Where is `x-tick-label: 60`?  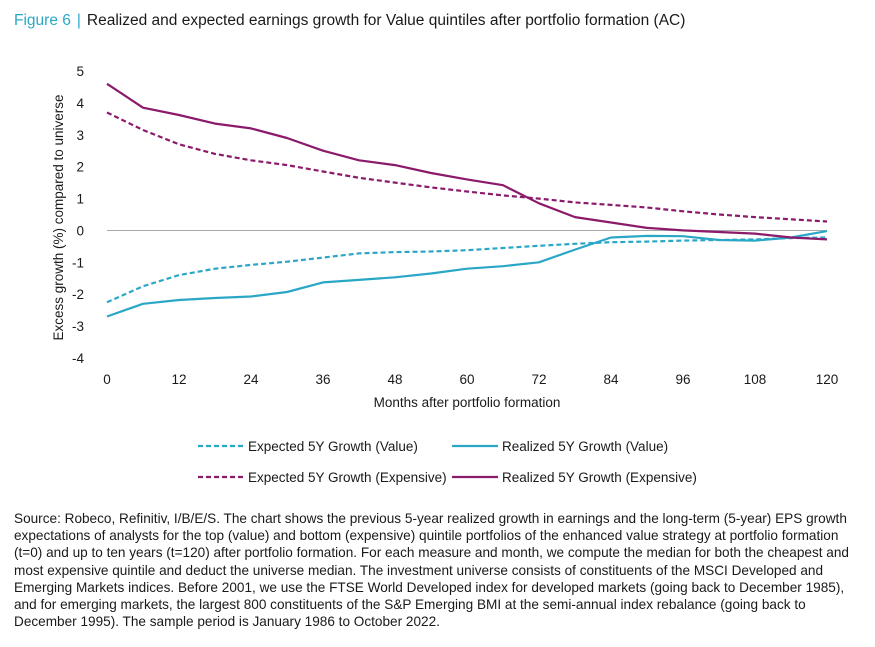 x-tick-label: 60 is located at coordinates (466, 379).